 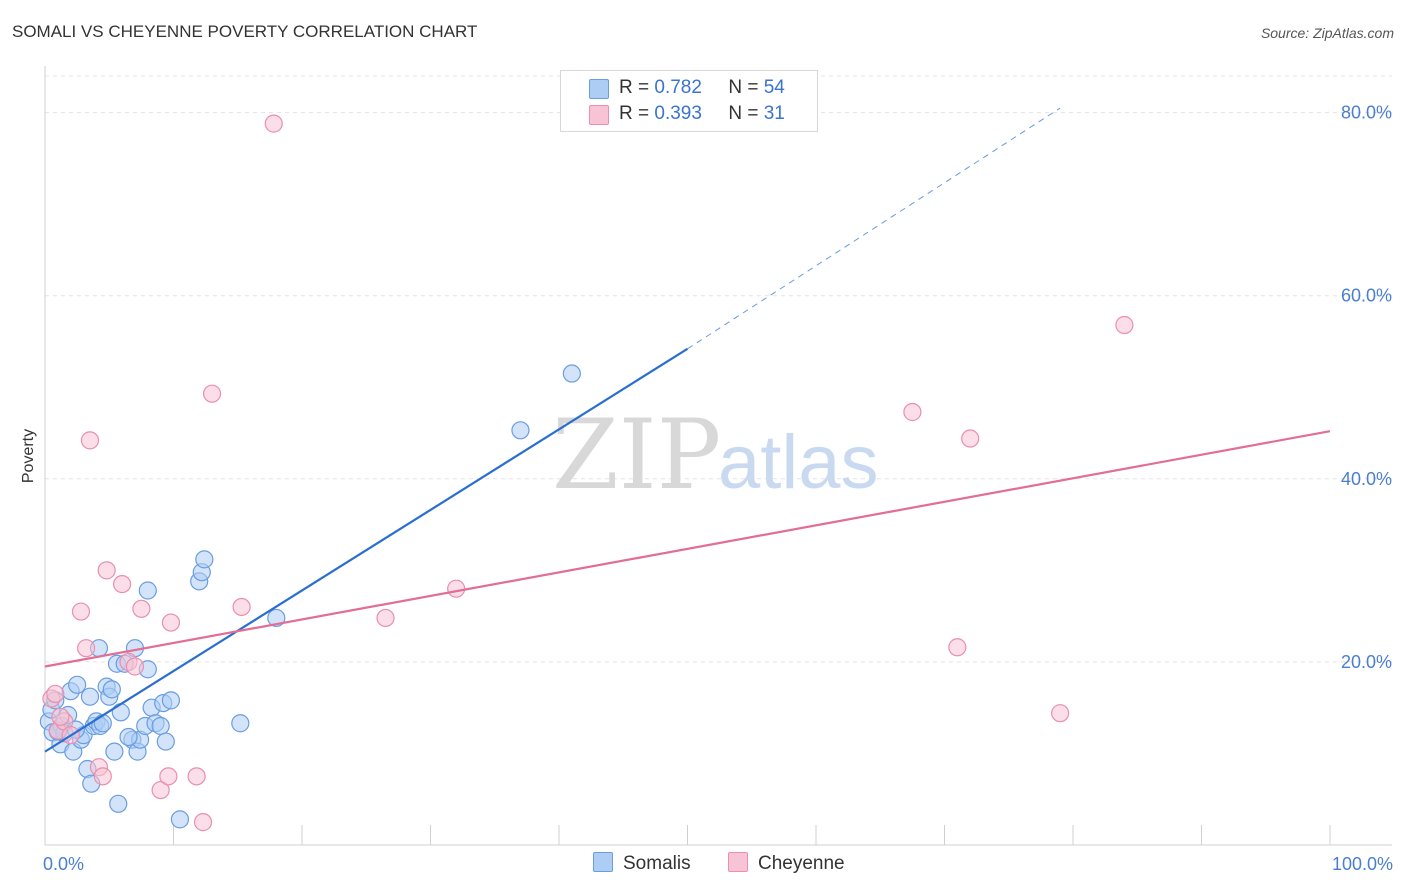 What do you see at coordinates (874, 228) in the screenshot?
I see `trendline-extension-somalis` at bounding box center [874, 228].